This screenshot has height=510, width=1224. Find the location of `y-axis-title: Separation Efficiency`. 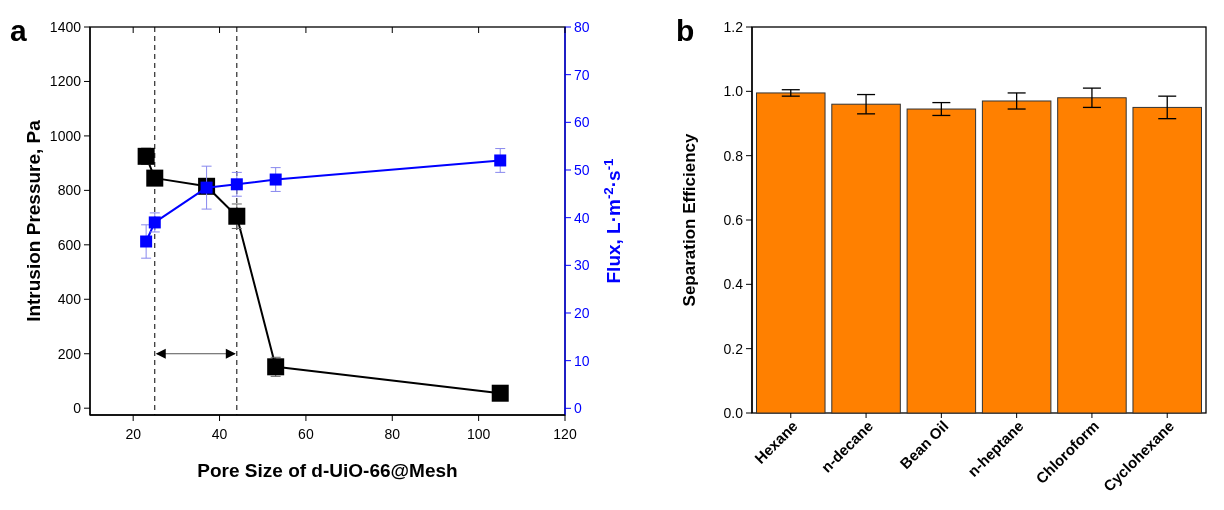

y-axis-title: Separation Efficiency is located at coordinates (689, 220).